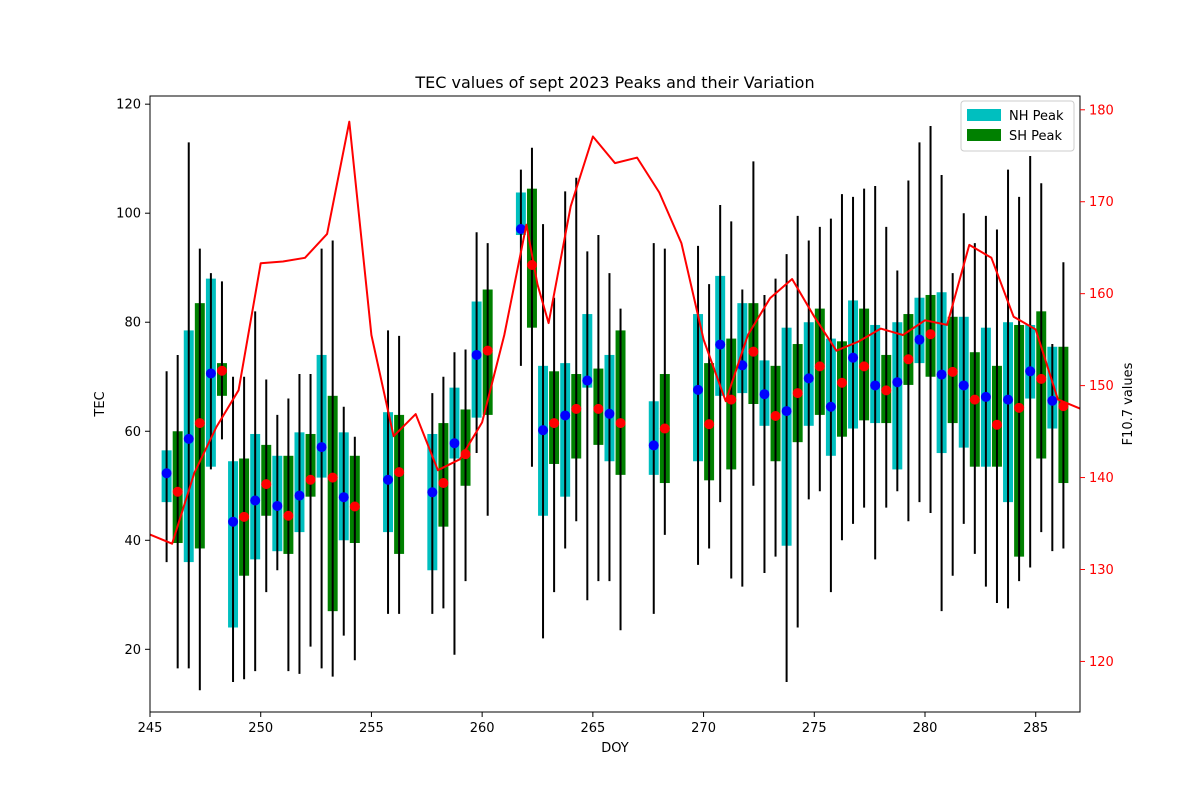 This screenshot has height=800, width=1200. I want to click on y-axis-right: 120 130 140 150 160 170 180, so click(1097, 386).